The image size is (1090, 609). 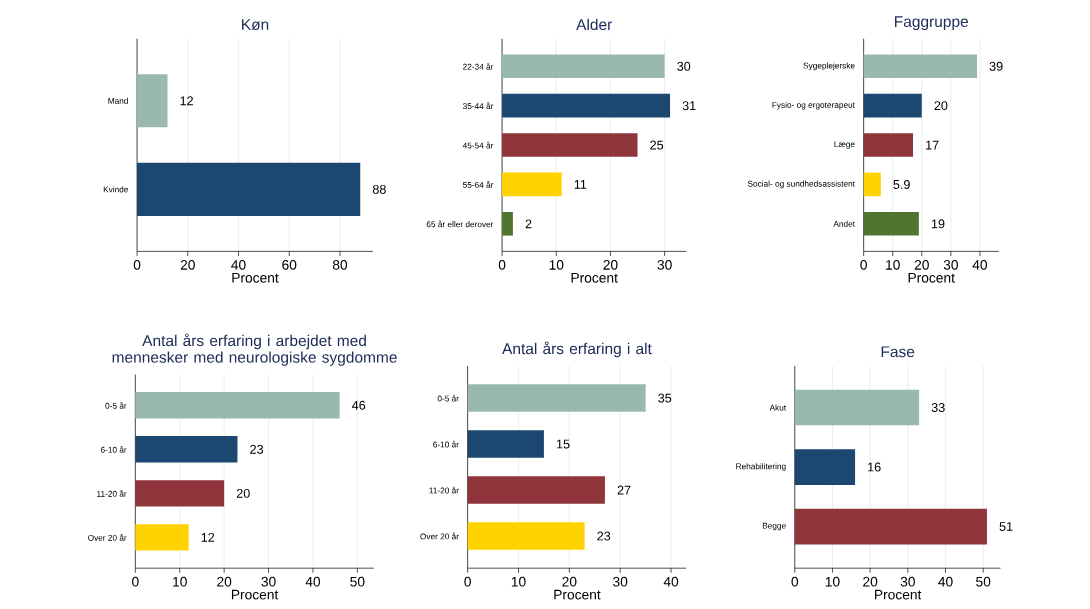 I want to click on y-tick-label: 35-44 år, so click(x=478, y=106).